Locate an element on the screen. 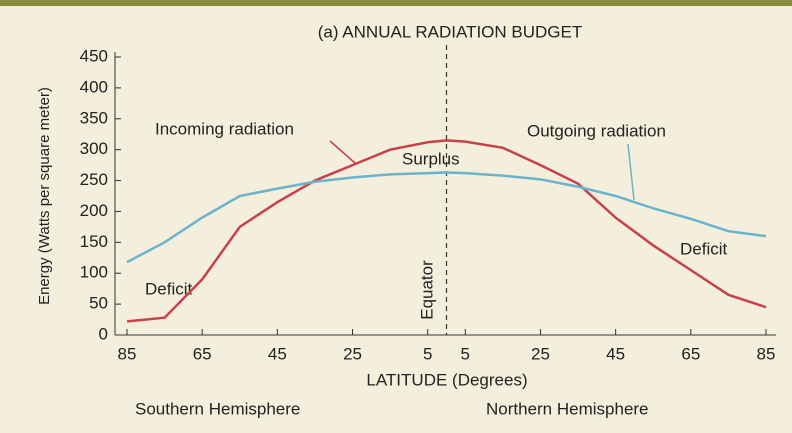 The image size is (792, 433). y-tick-label: 0 is located at coordinates (103, 333).